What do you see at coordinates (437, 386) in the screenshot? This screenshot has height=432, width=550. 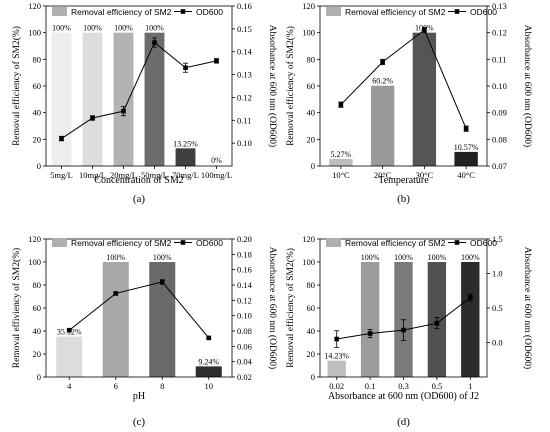 I see `x-tick-label: 0.5` at bounding box center [437, 386].